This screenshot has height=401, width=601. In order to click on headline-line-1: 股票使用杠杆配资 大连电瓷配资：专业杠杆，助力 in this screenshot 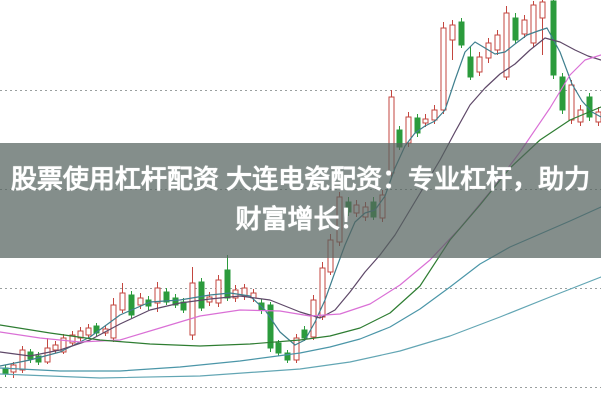, I will do `click(300, 179)`.